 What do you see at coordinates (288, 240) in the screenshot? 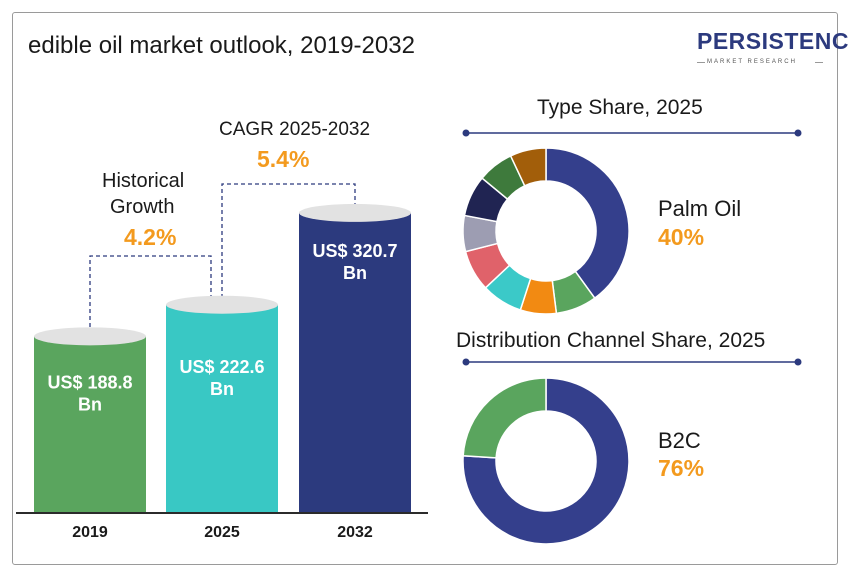
I see `cagr-connector` at bounding box center [288, 240].